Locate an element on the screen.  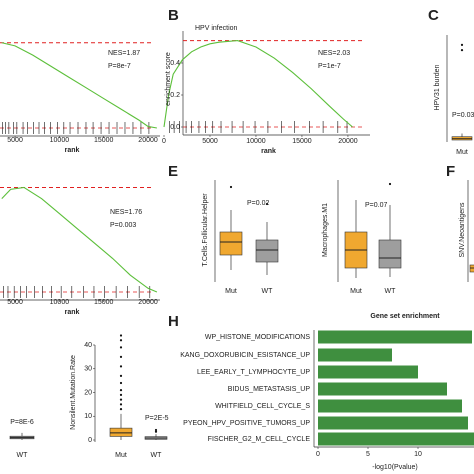
y-axis-label: Nonsilent.Mutation.Rate is located at coordinates (73, 392).